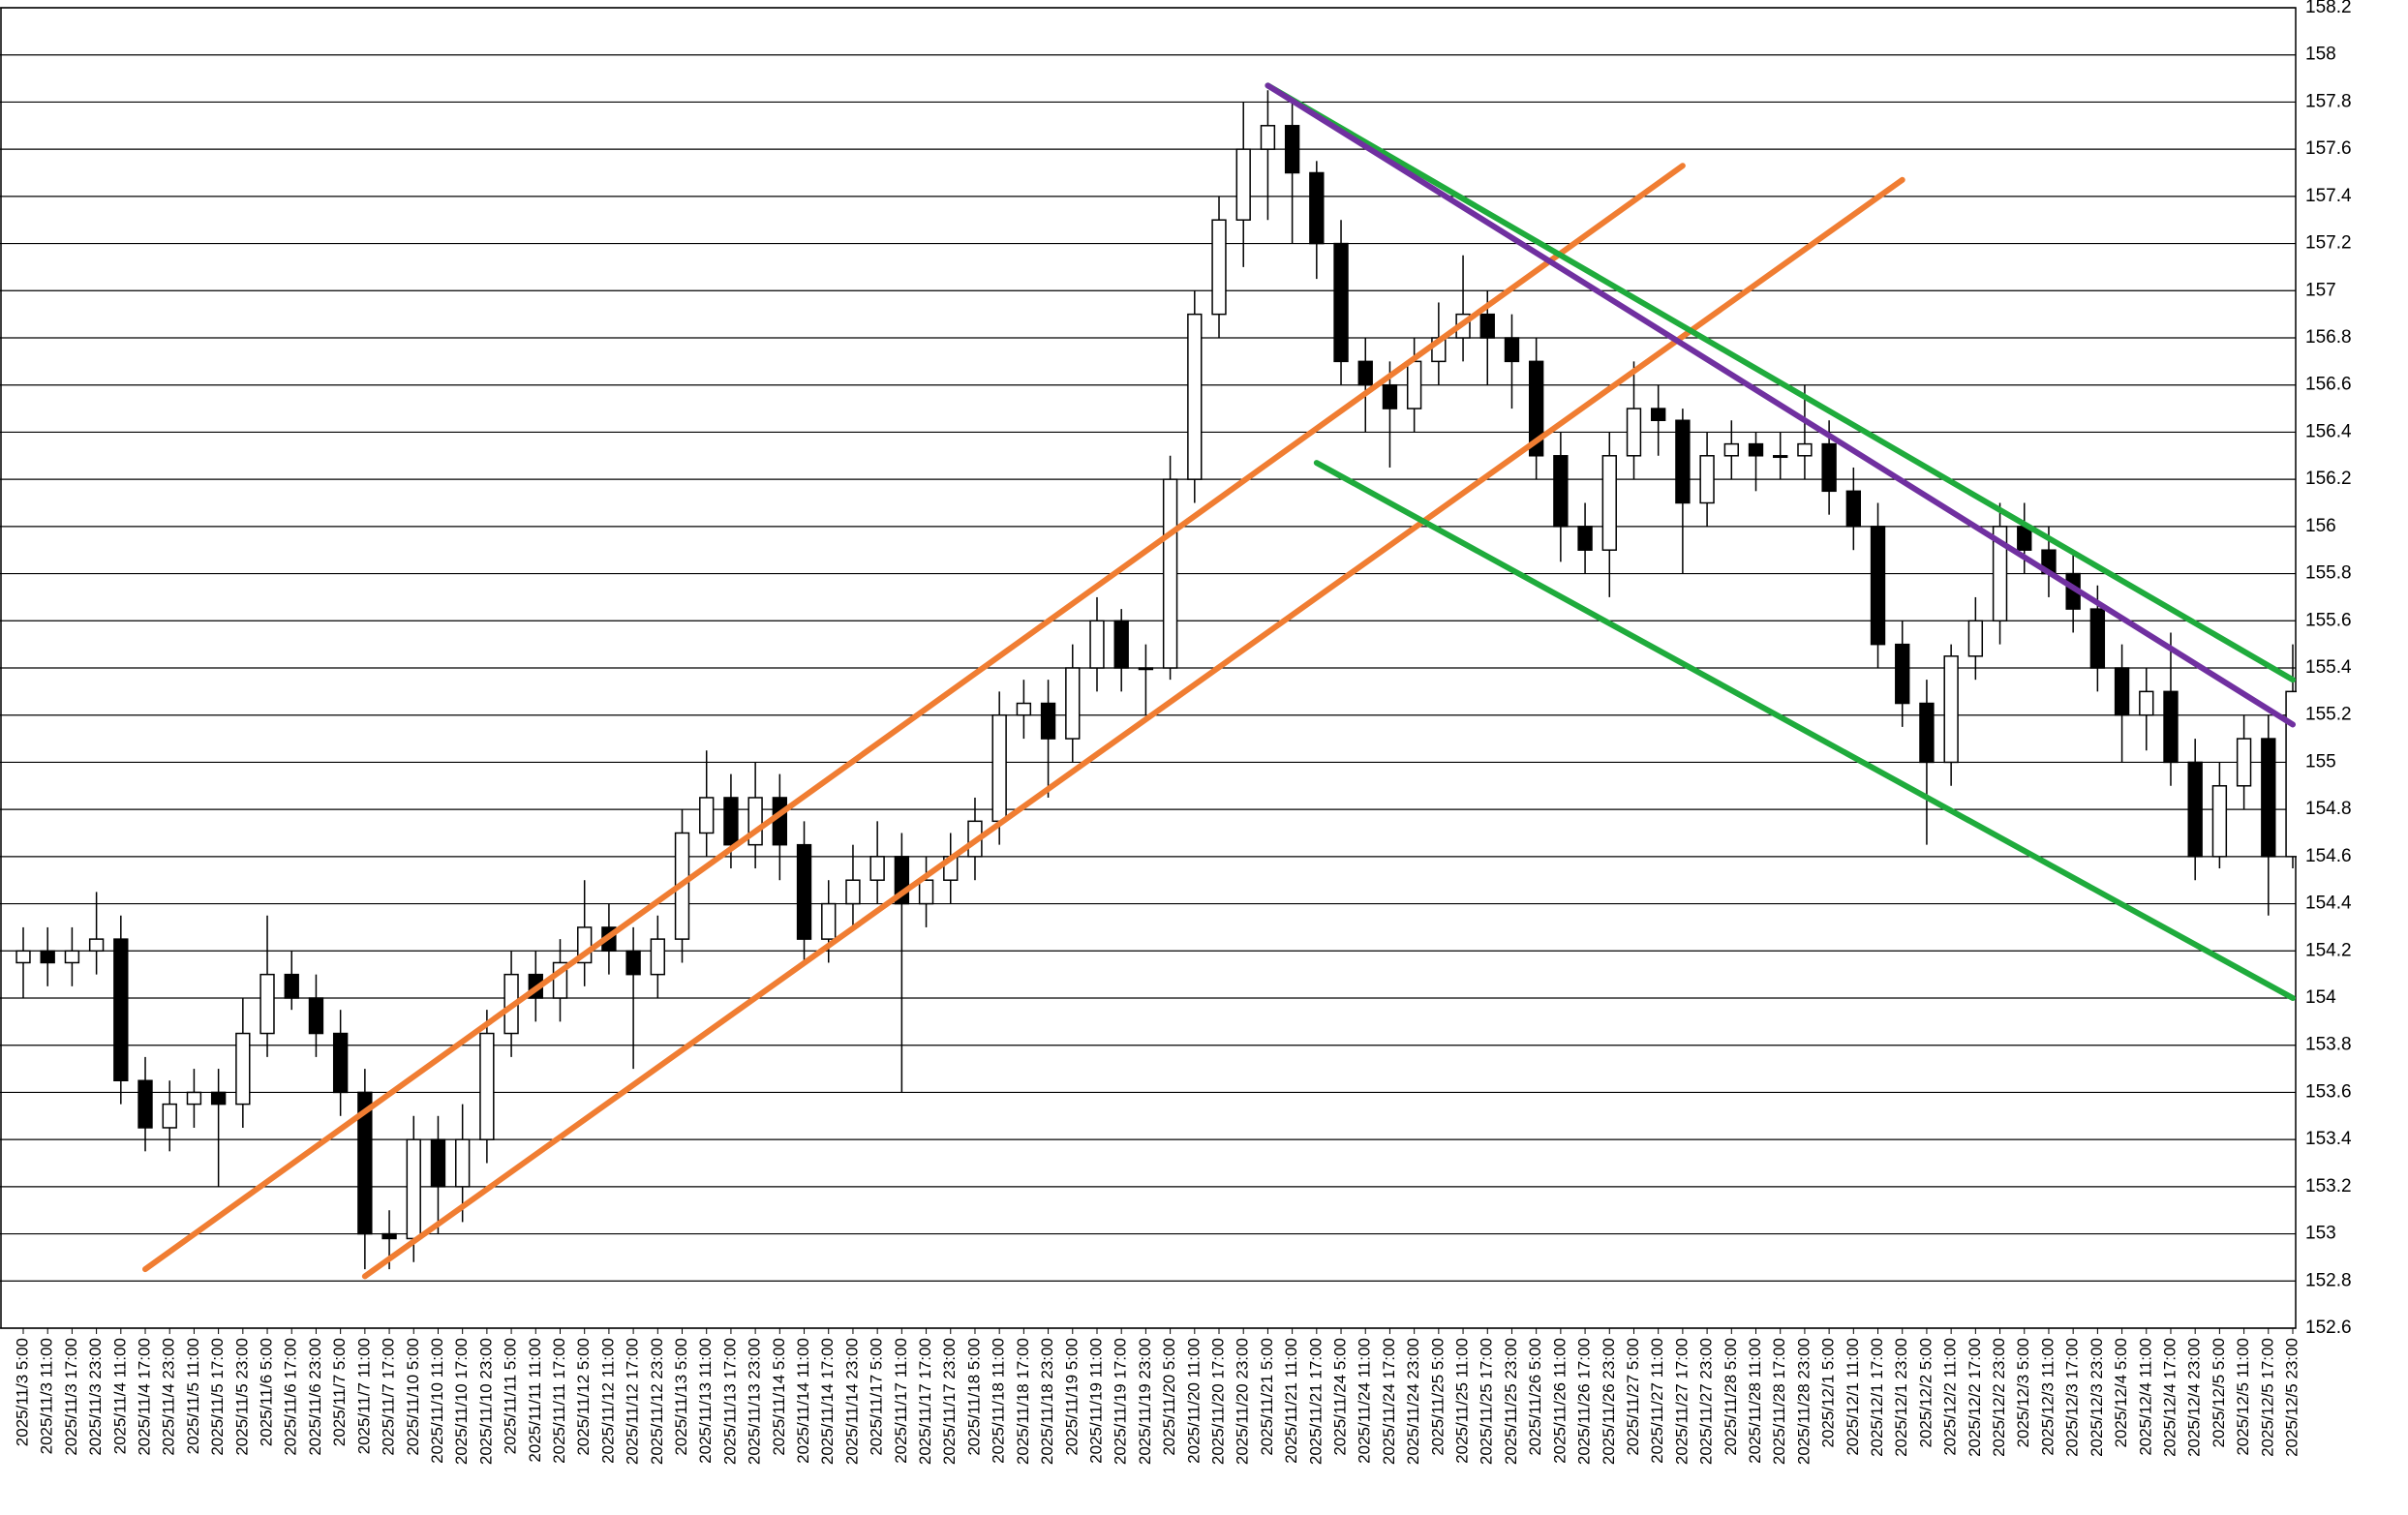 The height and width of the screenshot is (1515, 2408). I want to click on x-tick-label: 2025/11/18 11:00, so click(999, 1401).